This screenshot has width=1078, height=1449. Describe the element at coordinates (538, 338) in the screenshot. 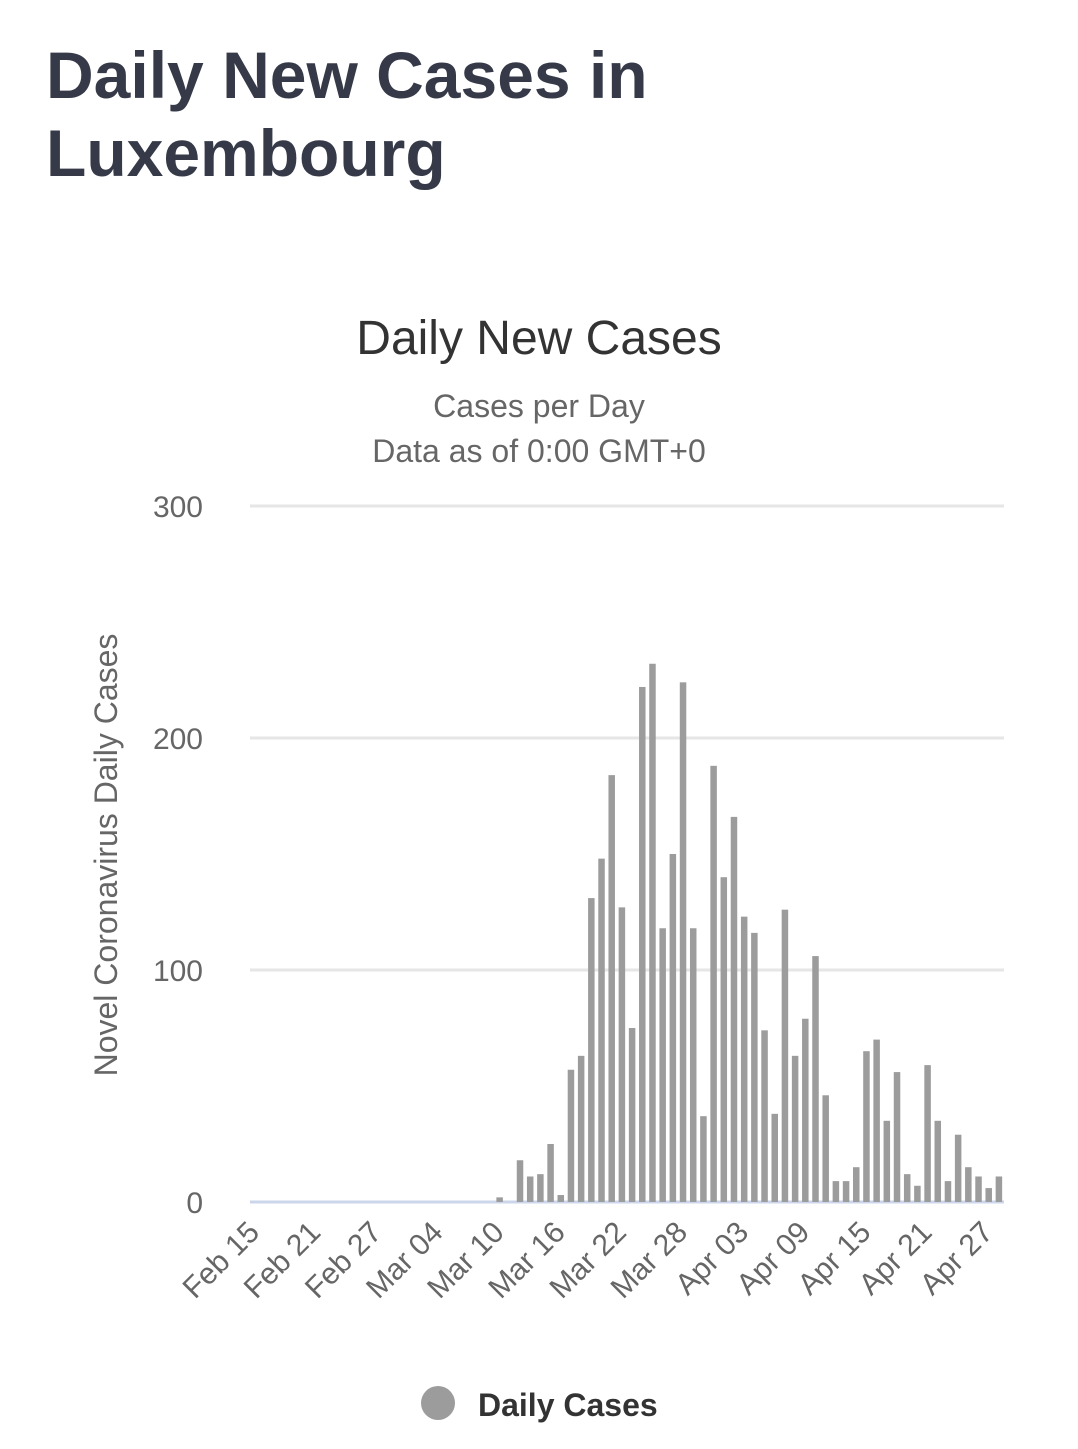

I see `chart-title: Daily New Cases` at that location.